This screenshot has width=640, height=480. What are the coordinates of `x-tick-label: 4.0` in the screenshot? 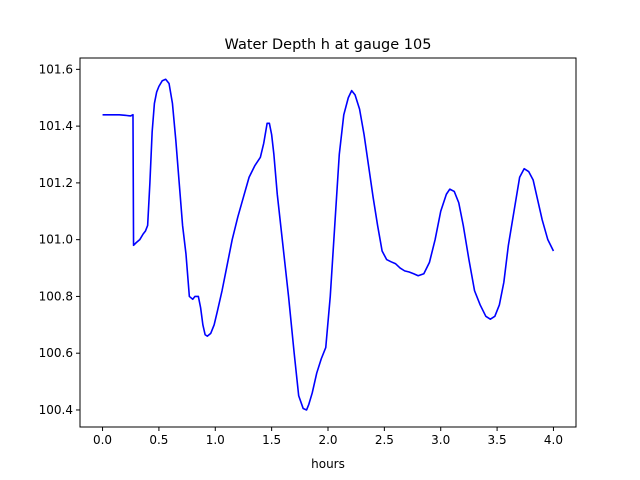 It's located at (553, 440).